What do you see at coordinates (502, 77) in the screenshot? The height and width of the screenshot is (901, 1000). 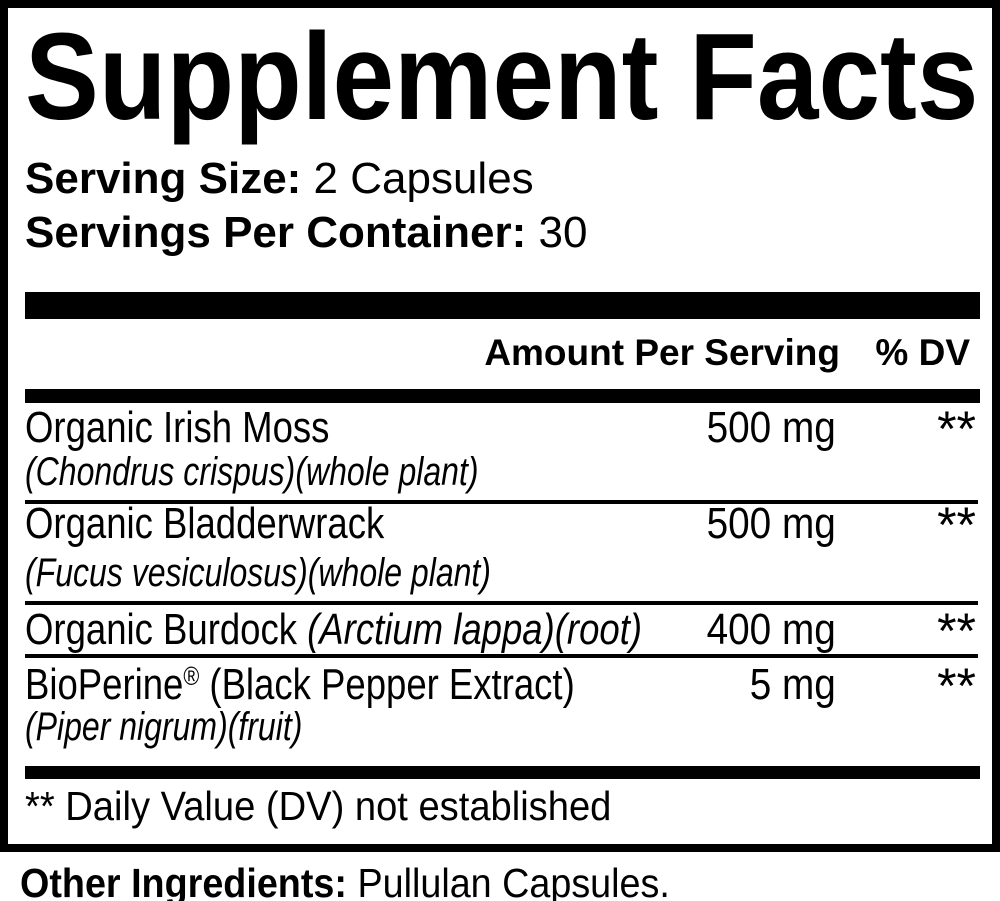 I see `panel-title: Supplement Facts` at bounding box center [502, 77].